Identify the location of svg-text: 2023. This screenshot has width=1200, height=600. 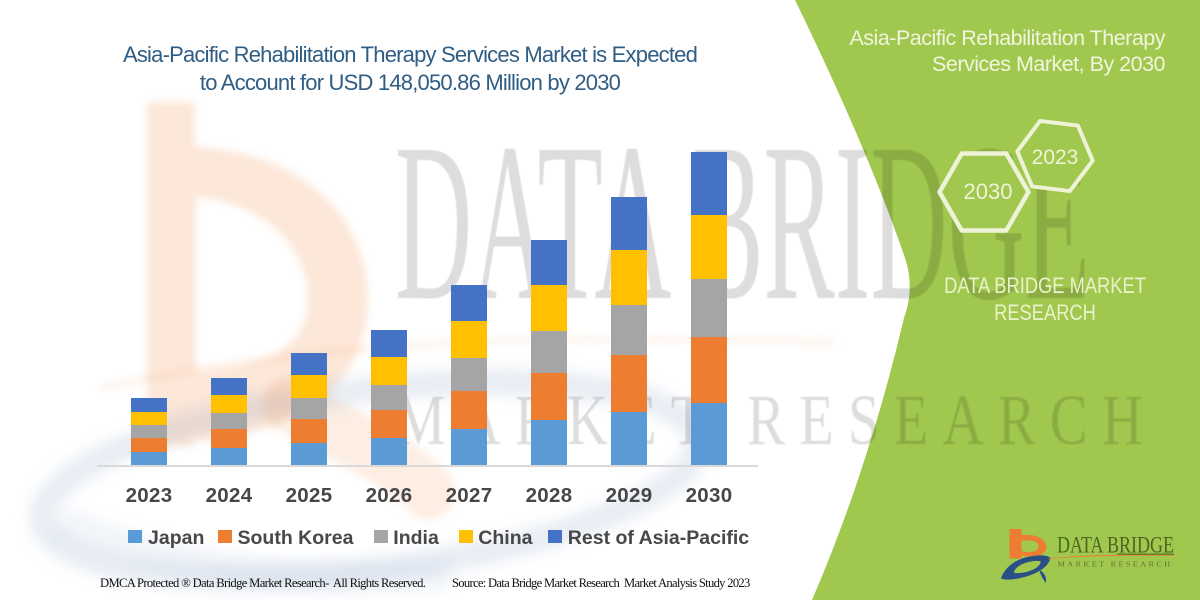
(1055, 157).